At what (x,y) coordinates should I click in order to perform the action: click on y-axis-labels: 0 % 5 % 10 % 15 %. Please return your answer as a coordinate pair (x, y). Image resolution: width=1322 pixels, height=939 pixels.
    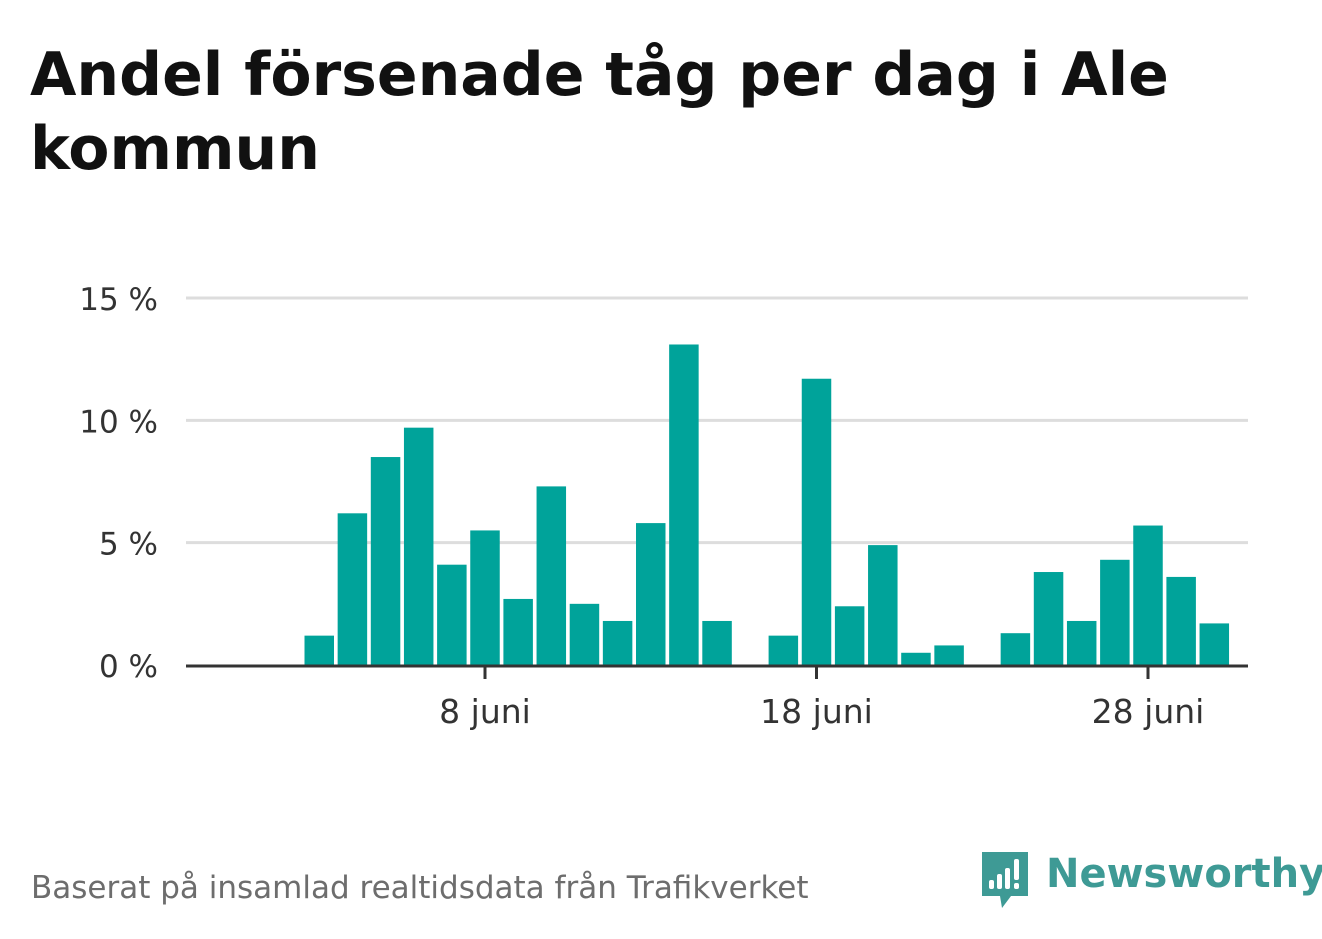
    Looking at the image, I should click on (118, 483).